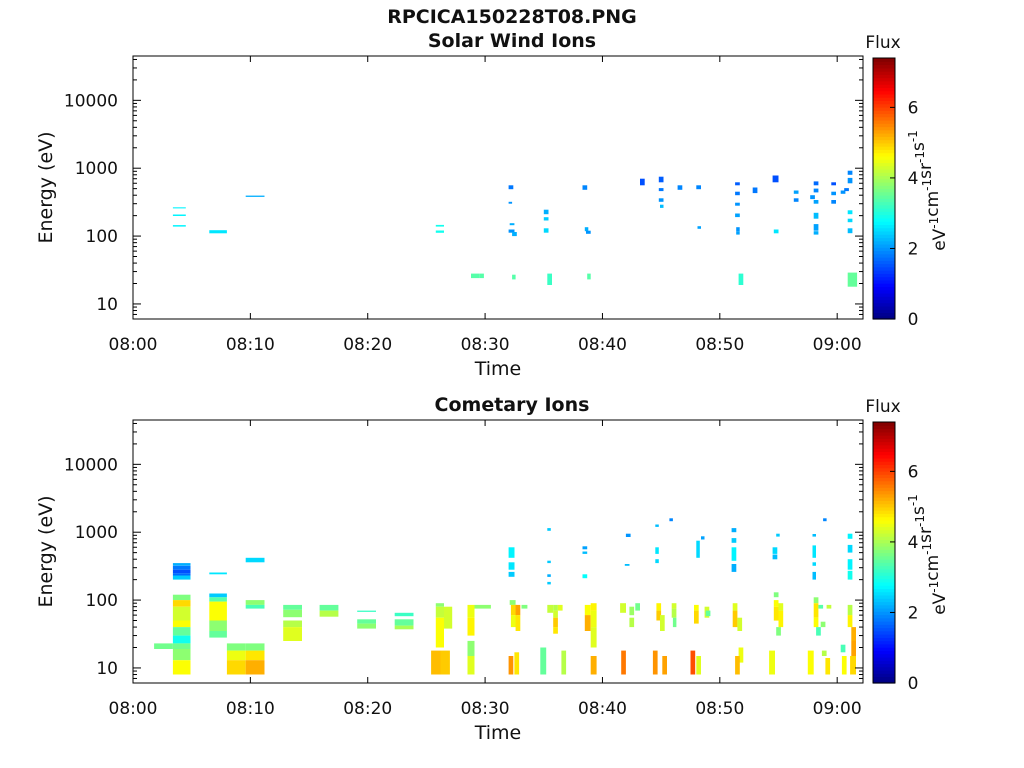  I want to click on colorbar-tick-label: 6, so click(913, 472).